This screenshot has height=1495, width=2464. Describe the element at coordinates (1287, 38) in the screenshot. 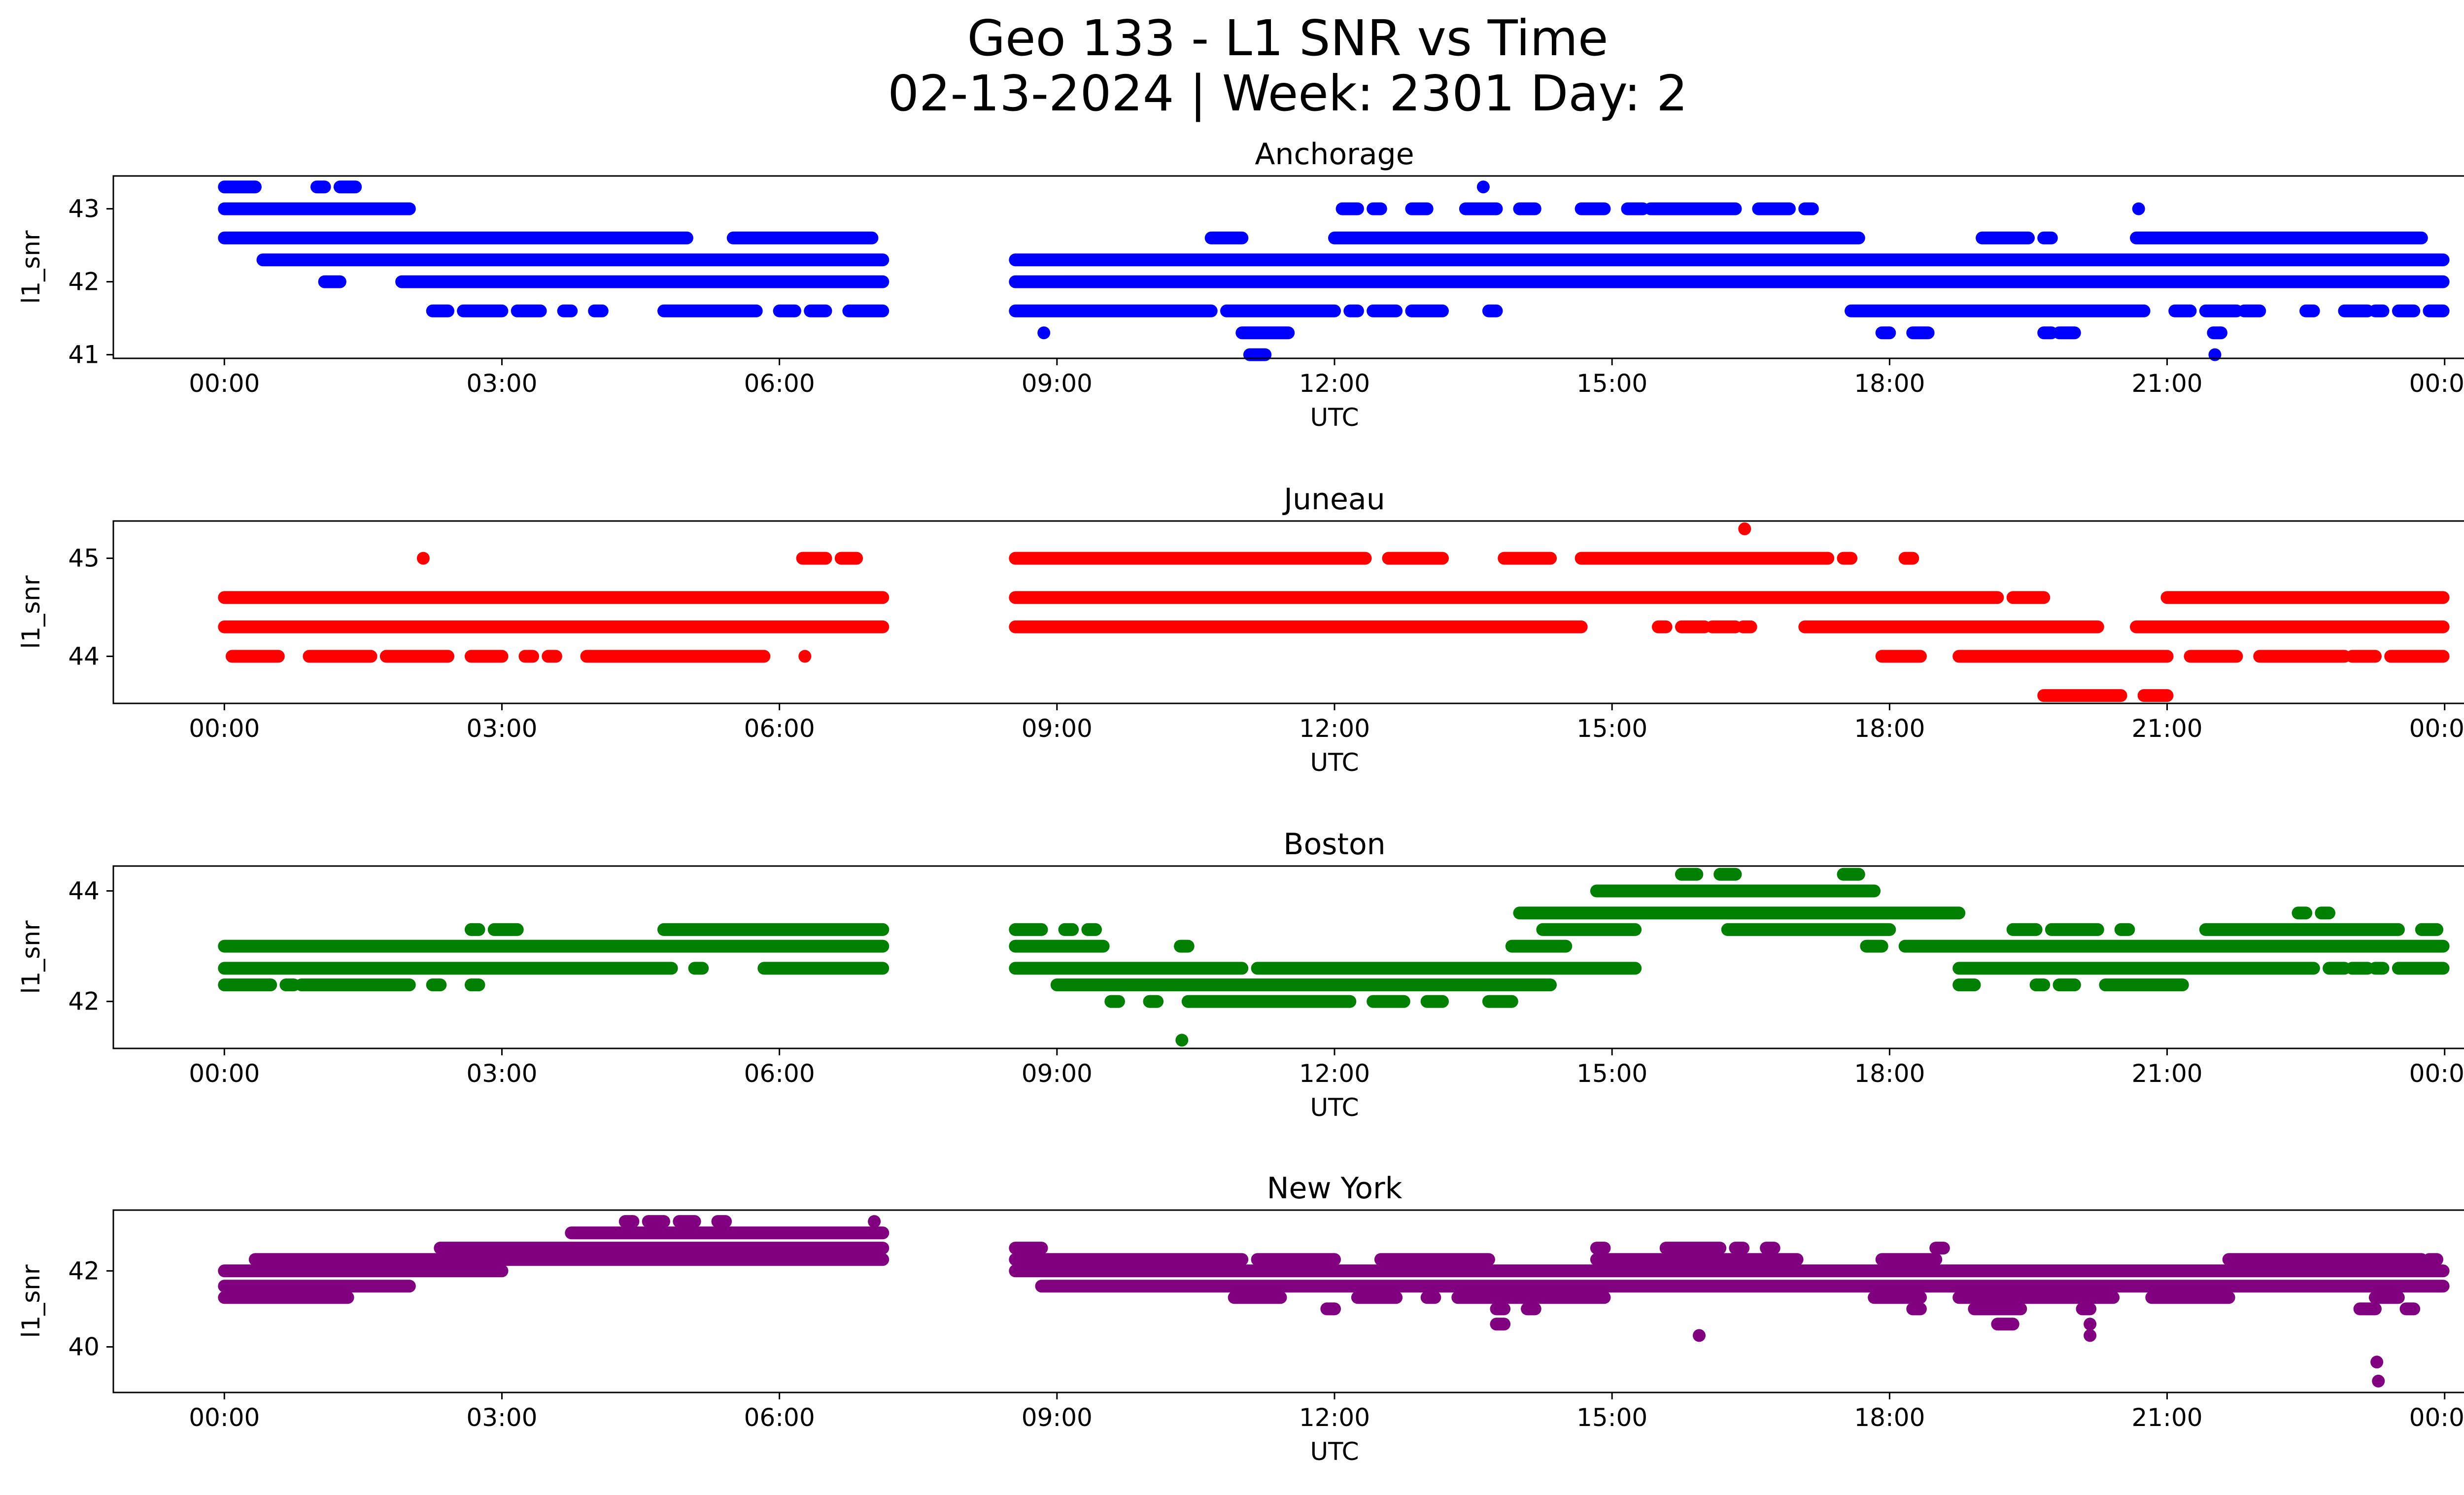

I see `figure-title-line-1: Geo 133 - L1 SNR vs Time` at that location.